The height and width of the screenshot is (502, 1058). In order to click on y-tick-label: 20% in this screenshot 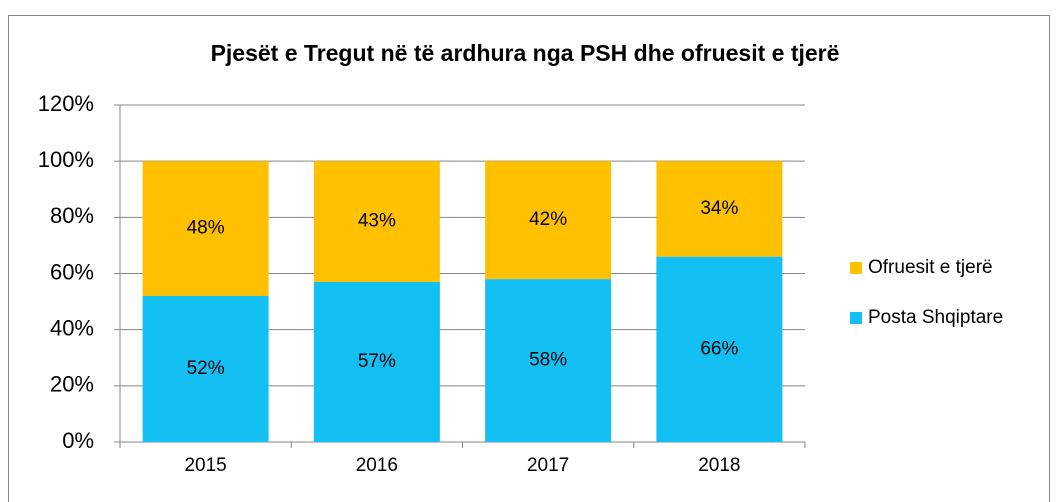, I will do `click(72, 384)`.